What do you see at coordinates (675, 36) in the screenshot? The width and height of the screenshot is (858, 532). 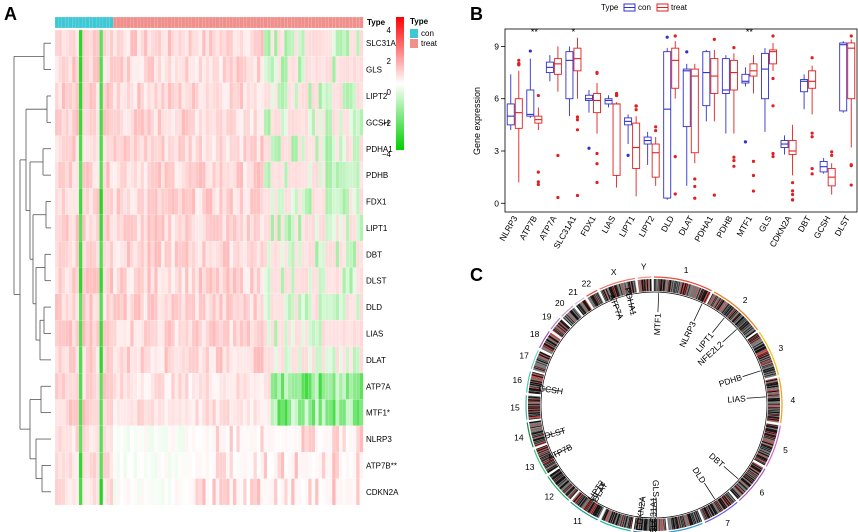 I see `outlier-treat` at bounding box center [675, 36].